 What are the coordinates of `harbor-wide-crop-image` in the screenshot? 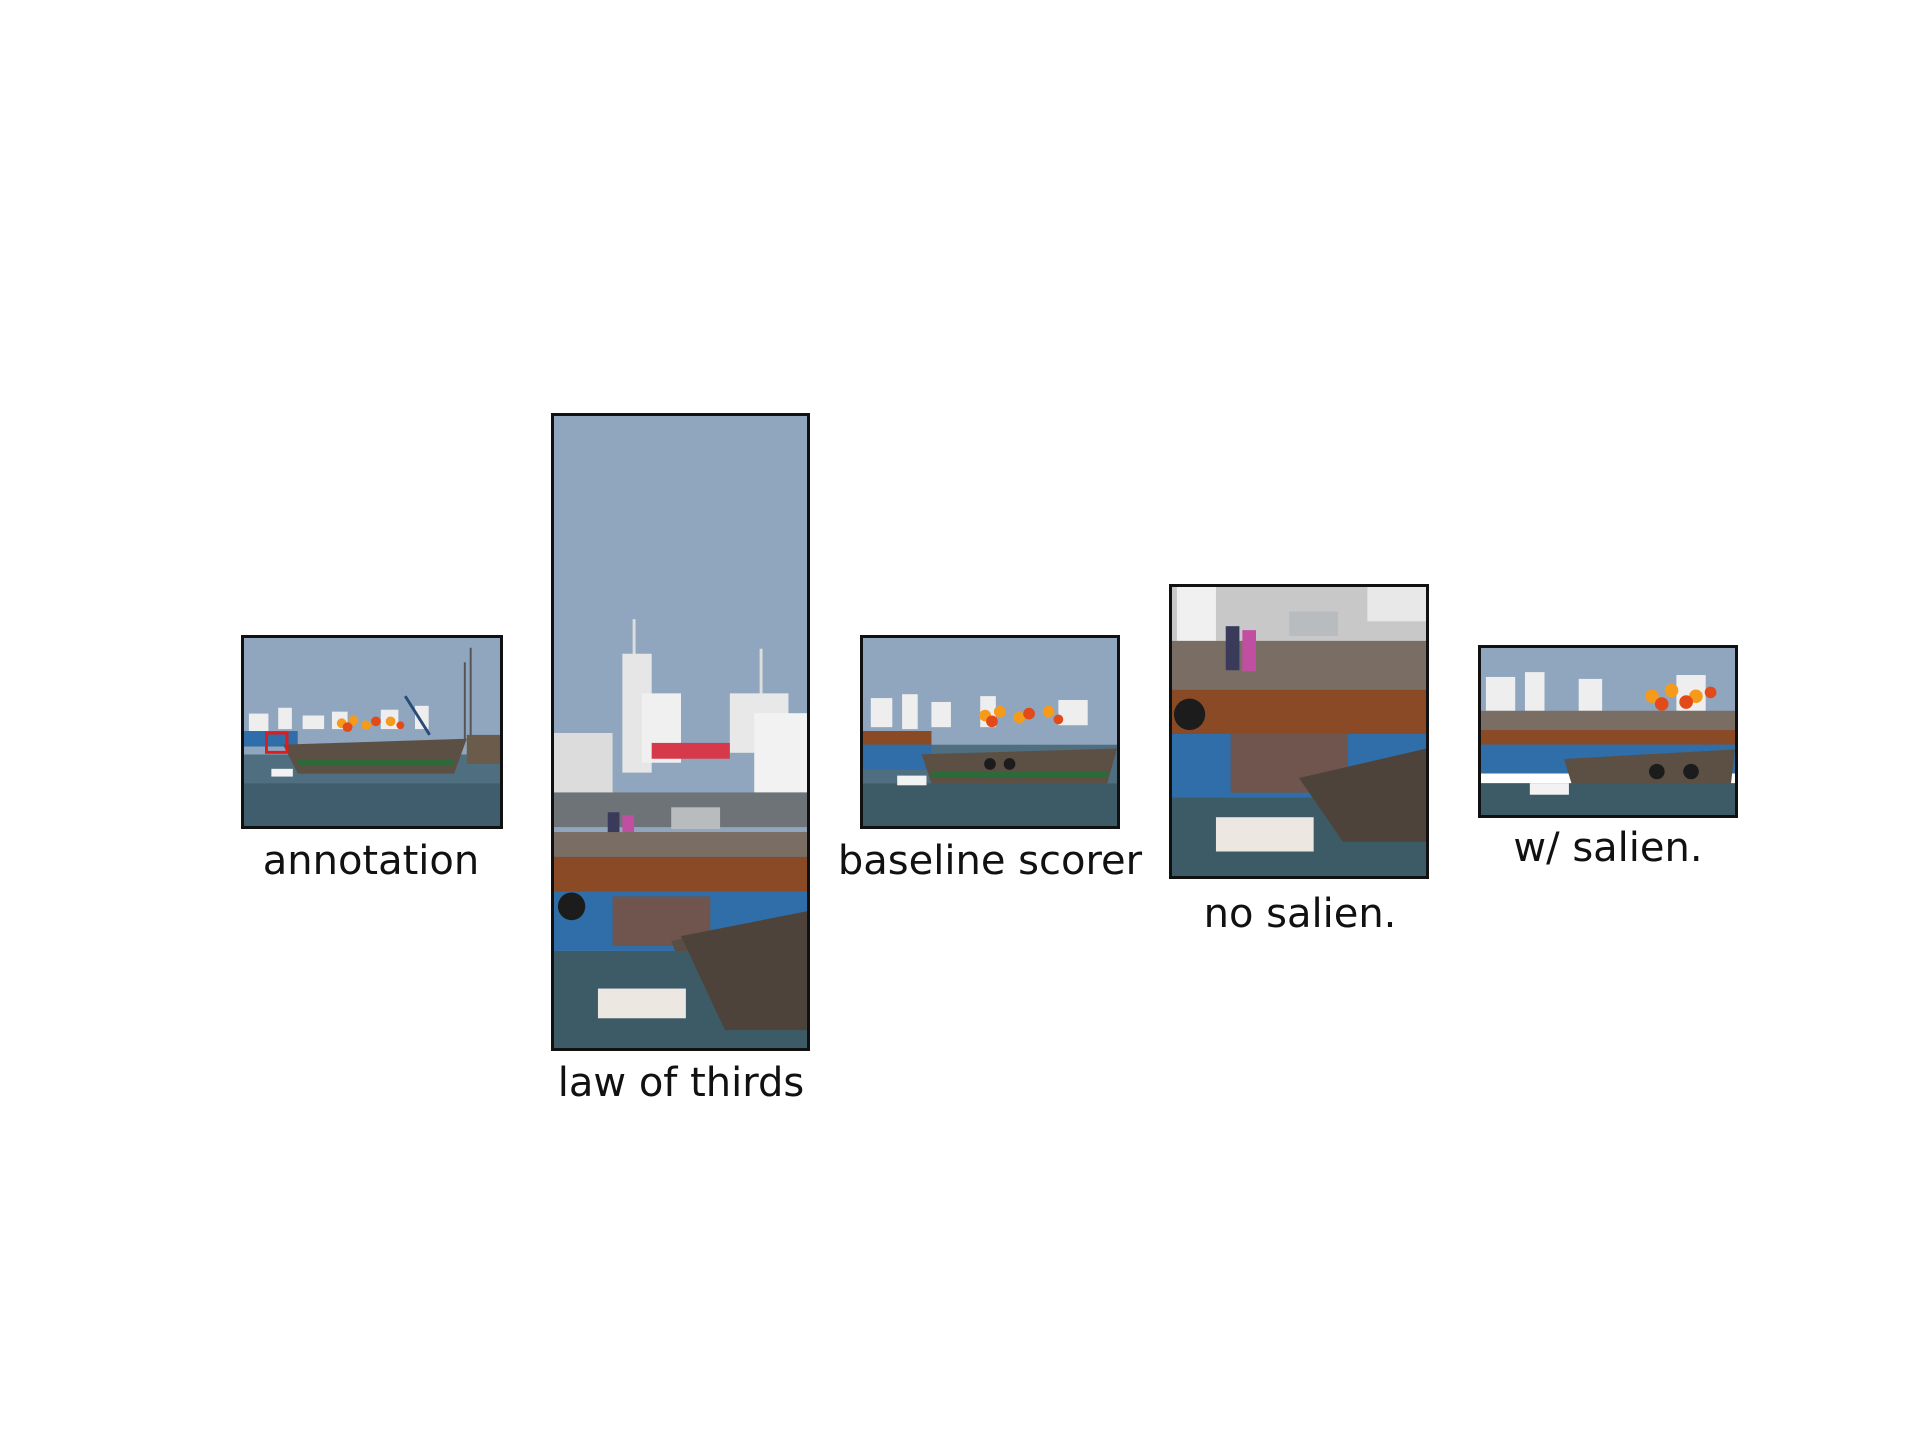 It's located at (990, 732).